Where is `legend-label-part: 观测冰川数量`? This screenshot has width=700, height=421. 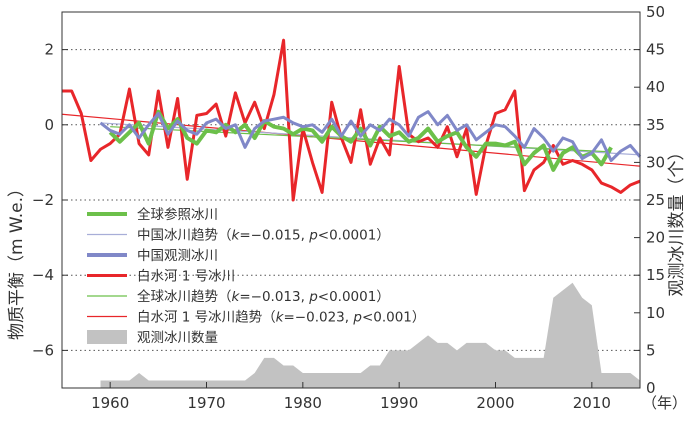
legend-label-part: 观测冰川数量 is located at coordinates (177, 338).